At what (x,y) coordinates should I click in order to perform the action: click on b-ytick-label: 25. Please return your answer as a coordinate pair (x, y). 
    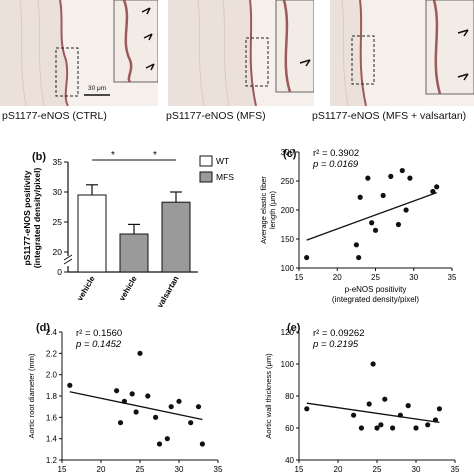
    Looking at the image, I should click on (58, 222).